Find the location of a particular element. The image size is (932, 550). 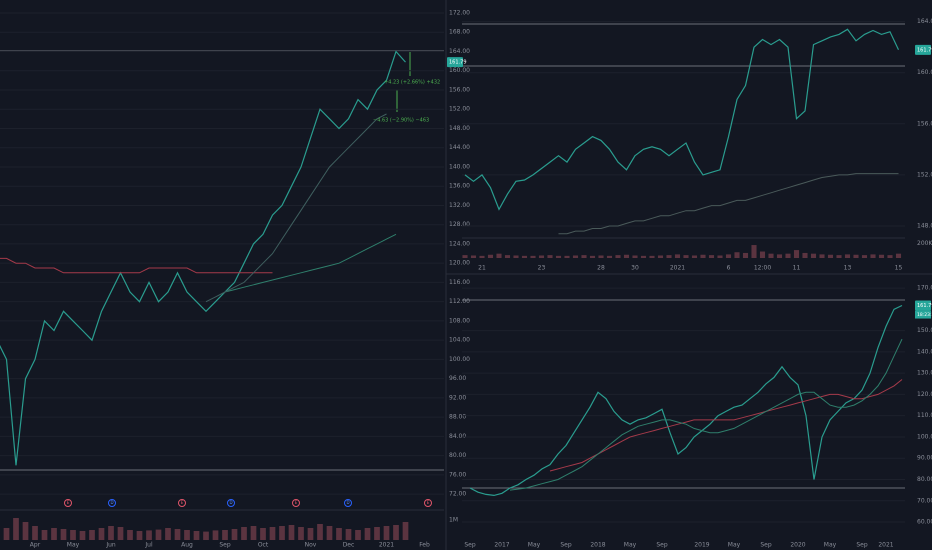

x-tick-label: Jul is located at coordinates (148, 545).